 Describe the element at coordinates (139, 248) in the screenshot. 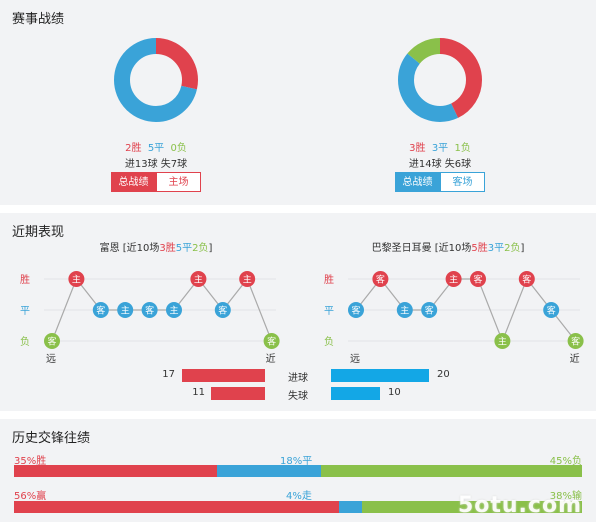

I see `left-form-prefix: [近10场` at that location.